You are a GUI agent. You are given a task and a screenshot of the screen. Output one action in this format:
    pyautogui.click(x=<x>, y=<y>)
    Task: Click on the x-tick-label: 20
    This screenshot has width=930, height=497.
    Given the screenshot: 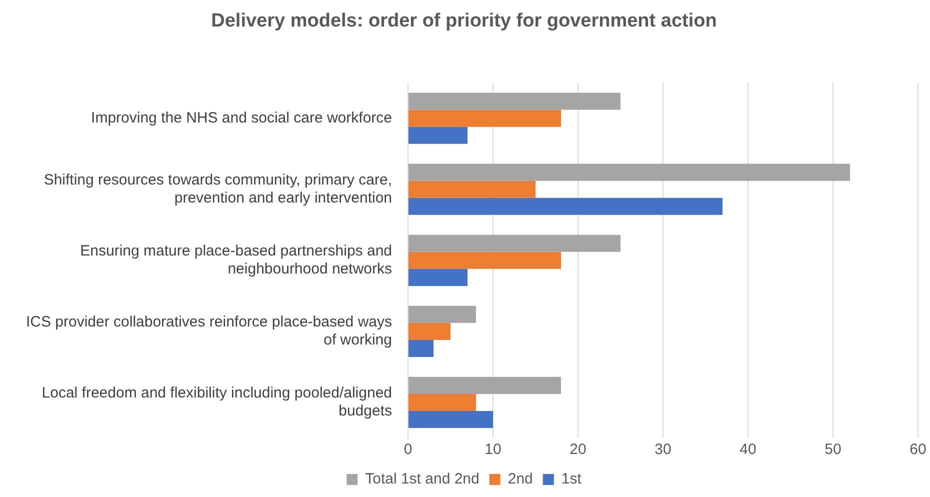 What is the action you would take?
    pyautogui.click(x=578, y=449)
    